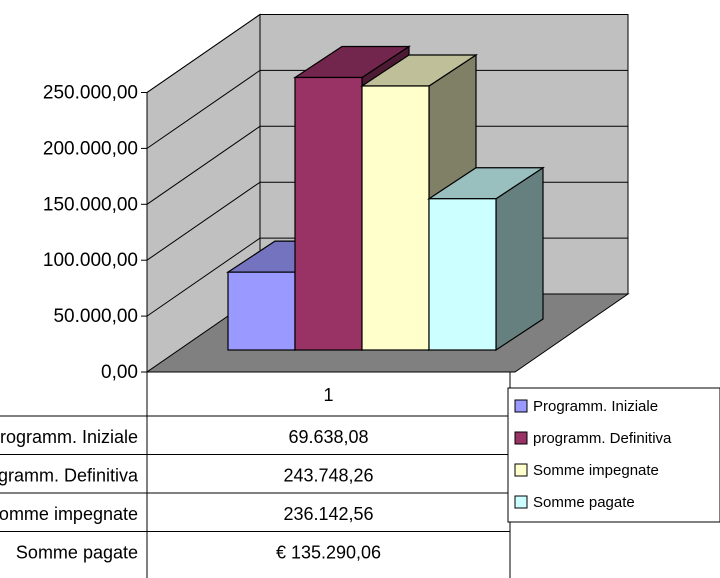 The image size is (720, 578). What do you see at coordinates (602, 438) in the screenshot?
I see `legend-label: programm. Definitiva` at bounding box center [602, 438].